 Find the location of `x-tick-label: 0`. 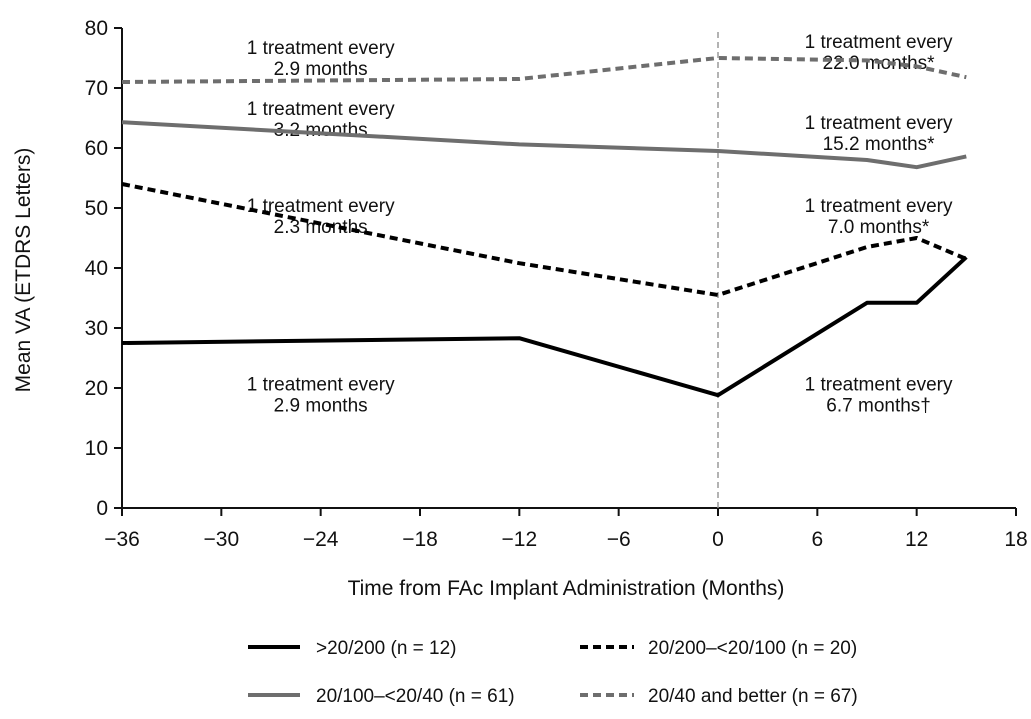

x-tick-label: 0 is located at coordinates (718, 539).